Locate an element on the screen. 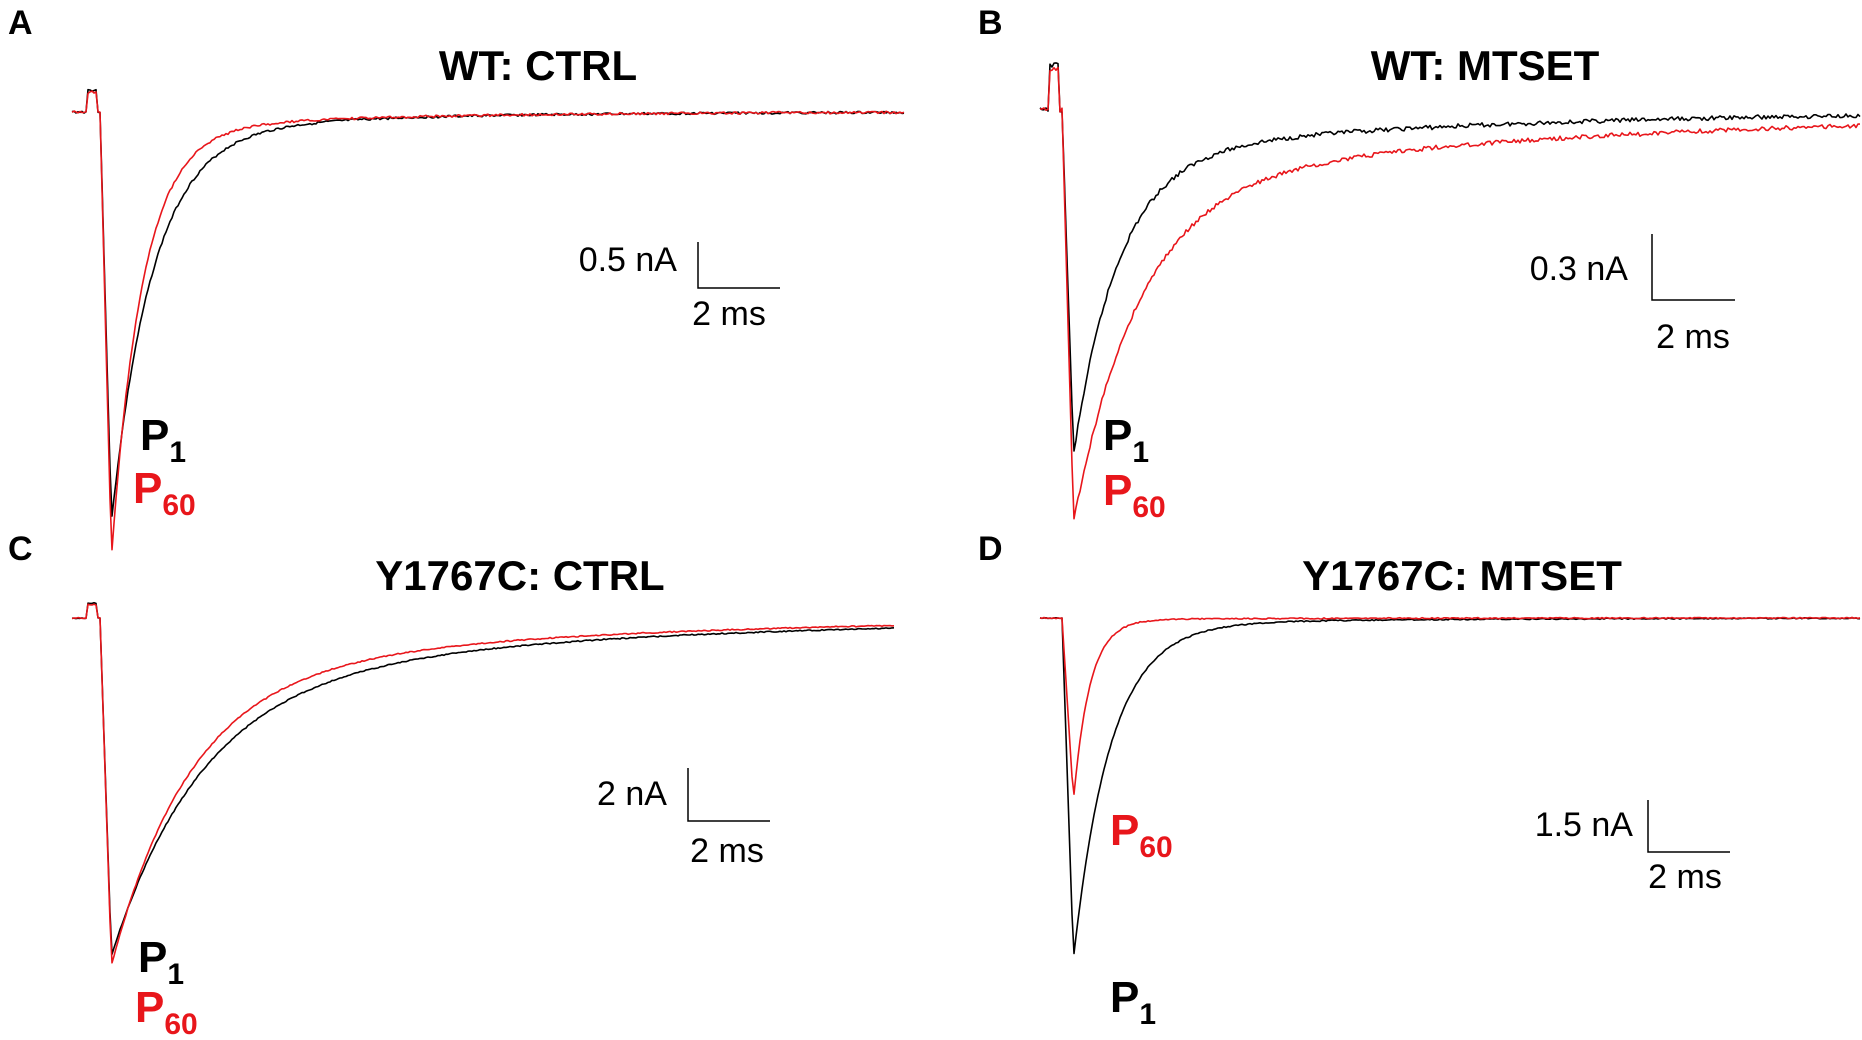 The image size is (1862, 1040). panel-title: Y1767C: MTSET is located at coordinates (1462, 575).